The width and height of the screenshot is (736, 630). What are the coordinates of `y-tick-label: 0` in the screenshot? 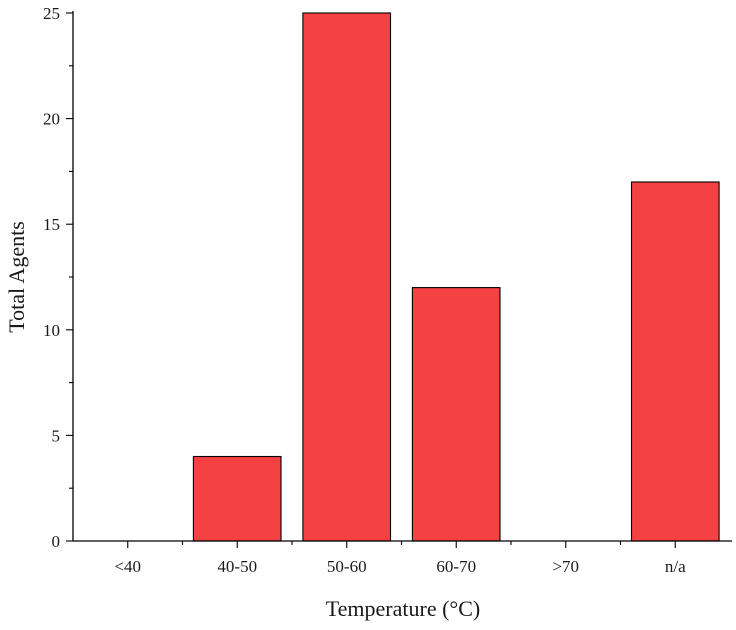 It's located at (56, 541).